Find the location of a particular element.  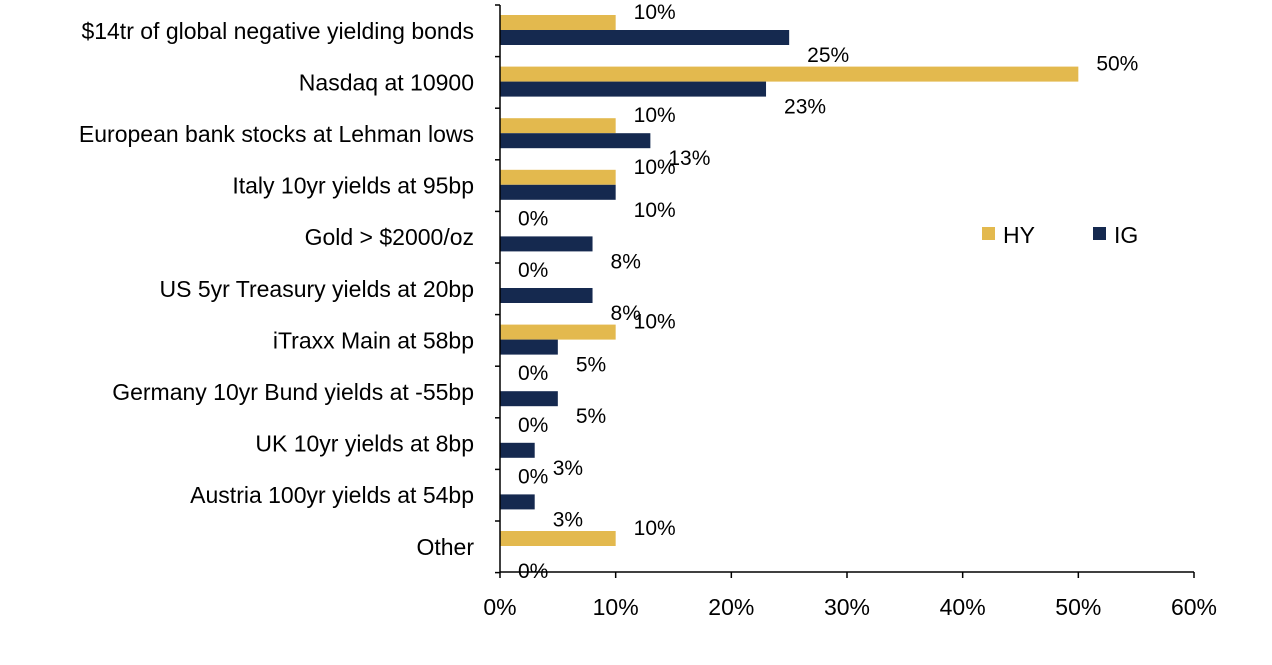

category-label-uk-10yr-yields-at-8bp: UK 10yr yields at 8bp is located at coordinates (364, 444).